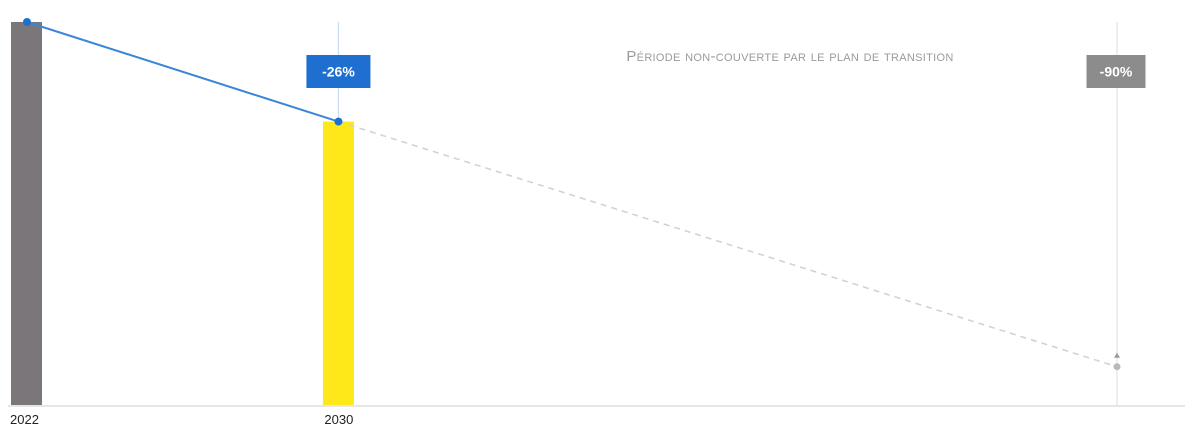  I want to click on marker-badge-2030, so click(338, 71).